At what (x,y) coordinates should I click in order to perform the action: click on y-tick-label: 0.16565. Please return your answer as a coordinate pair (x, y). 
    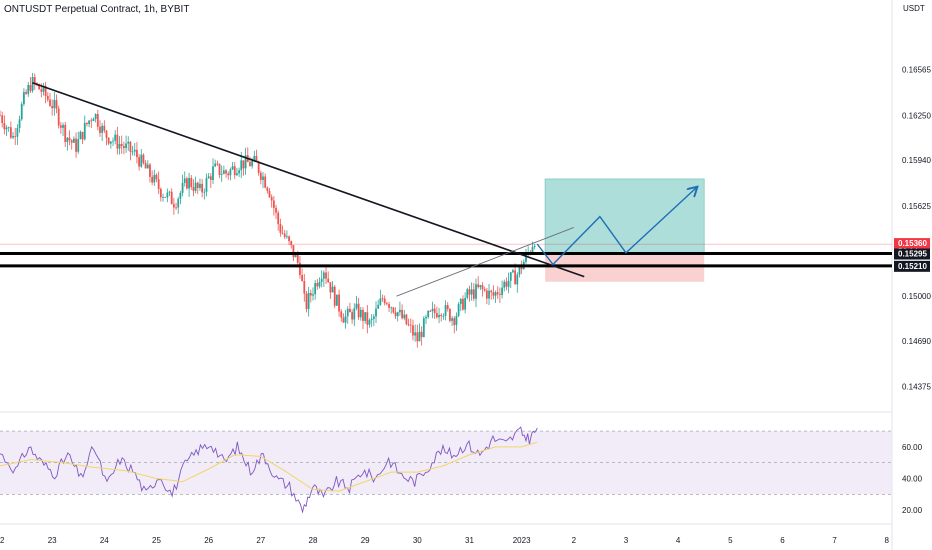
    Looking at the image, I should click on (916, 70).